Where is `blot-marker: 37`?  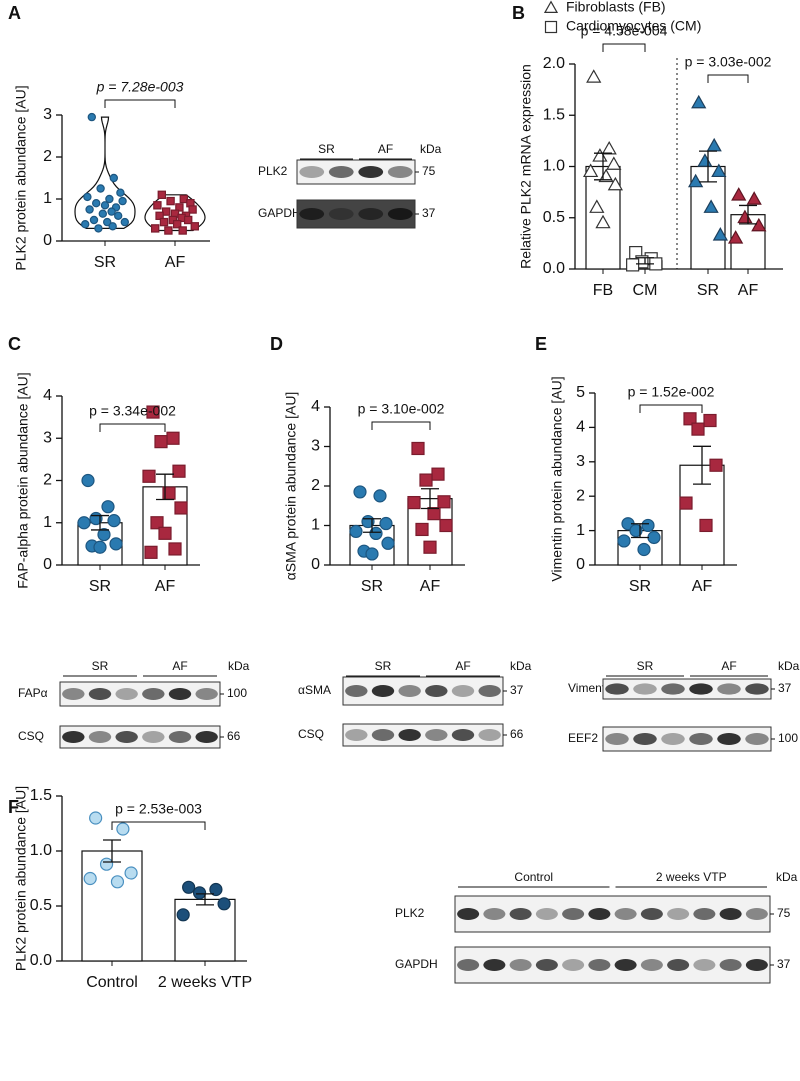
blot-marker: 37 is located at coordinates (784, 964).